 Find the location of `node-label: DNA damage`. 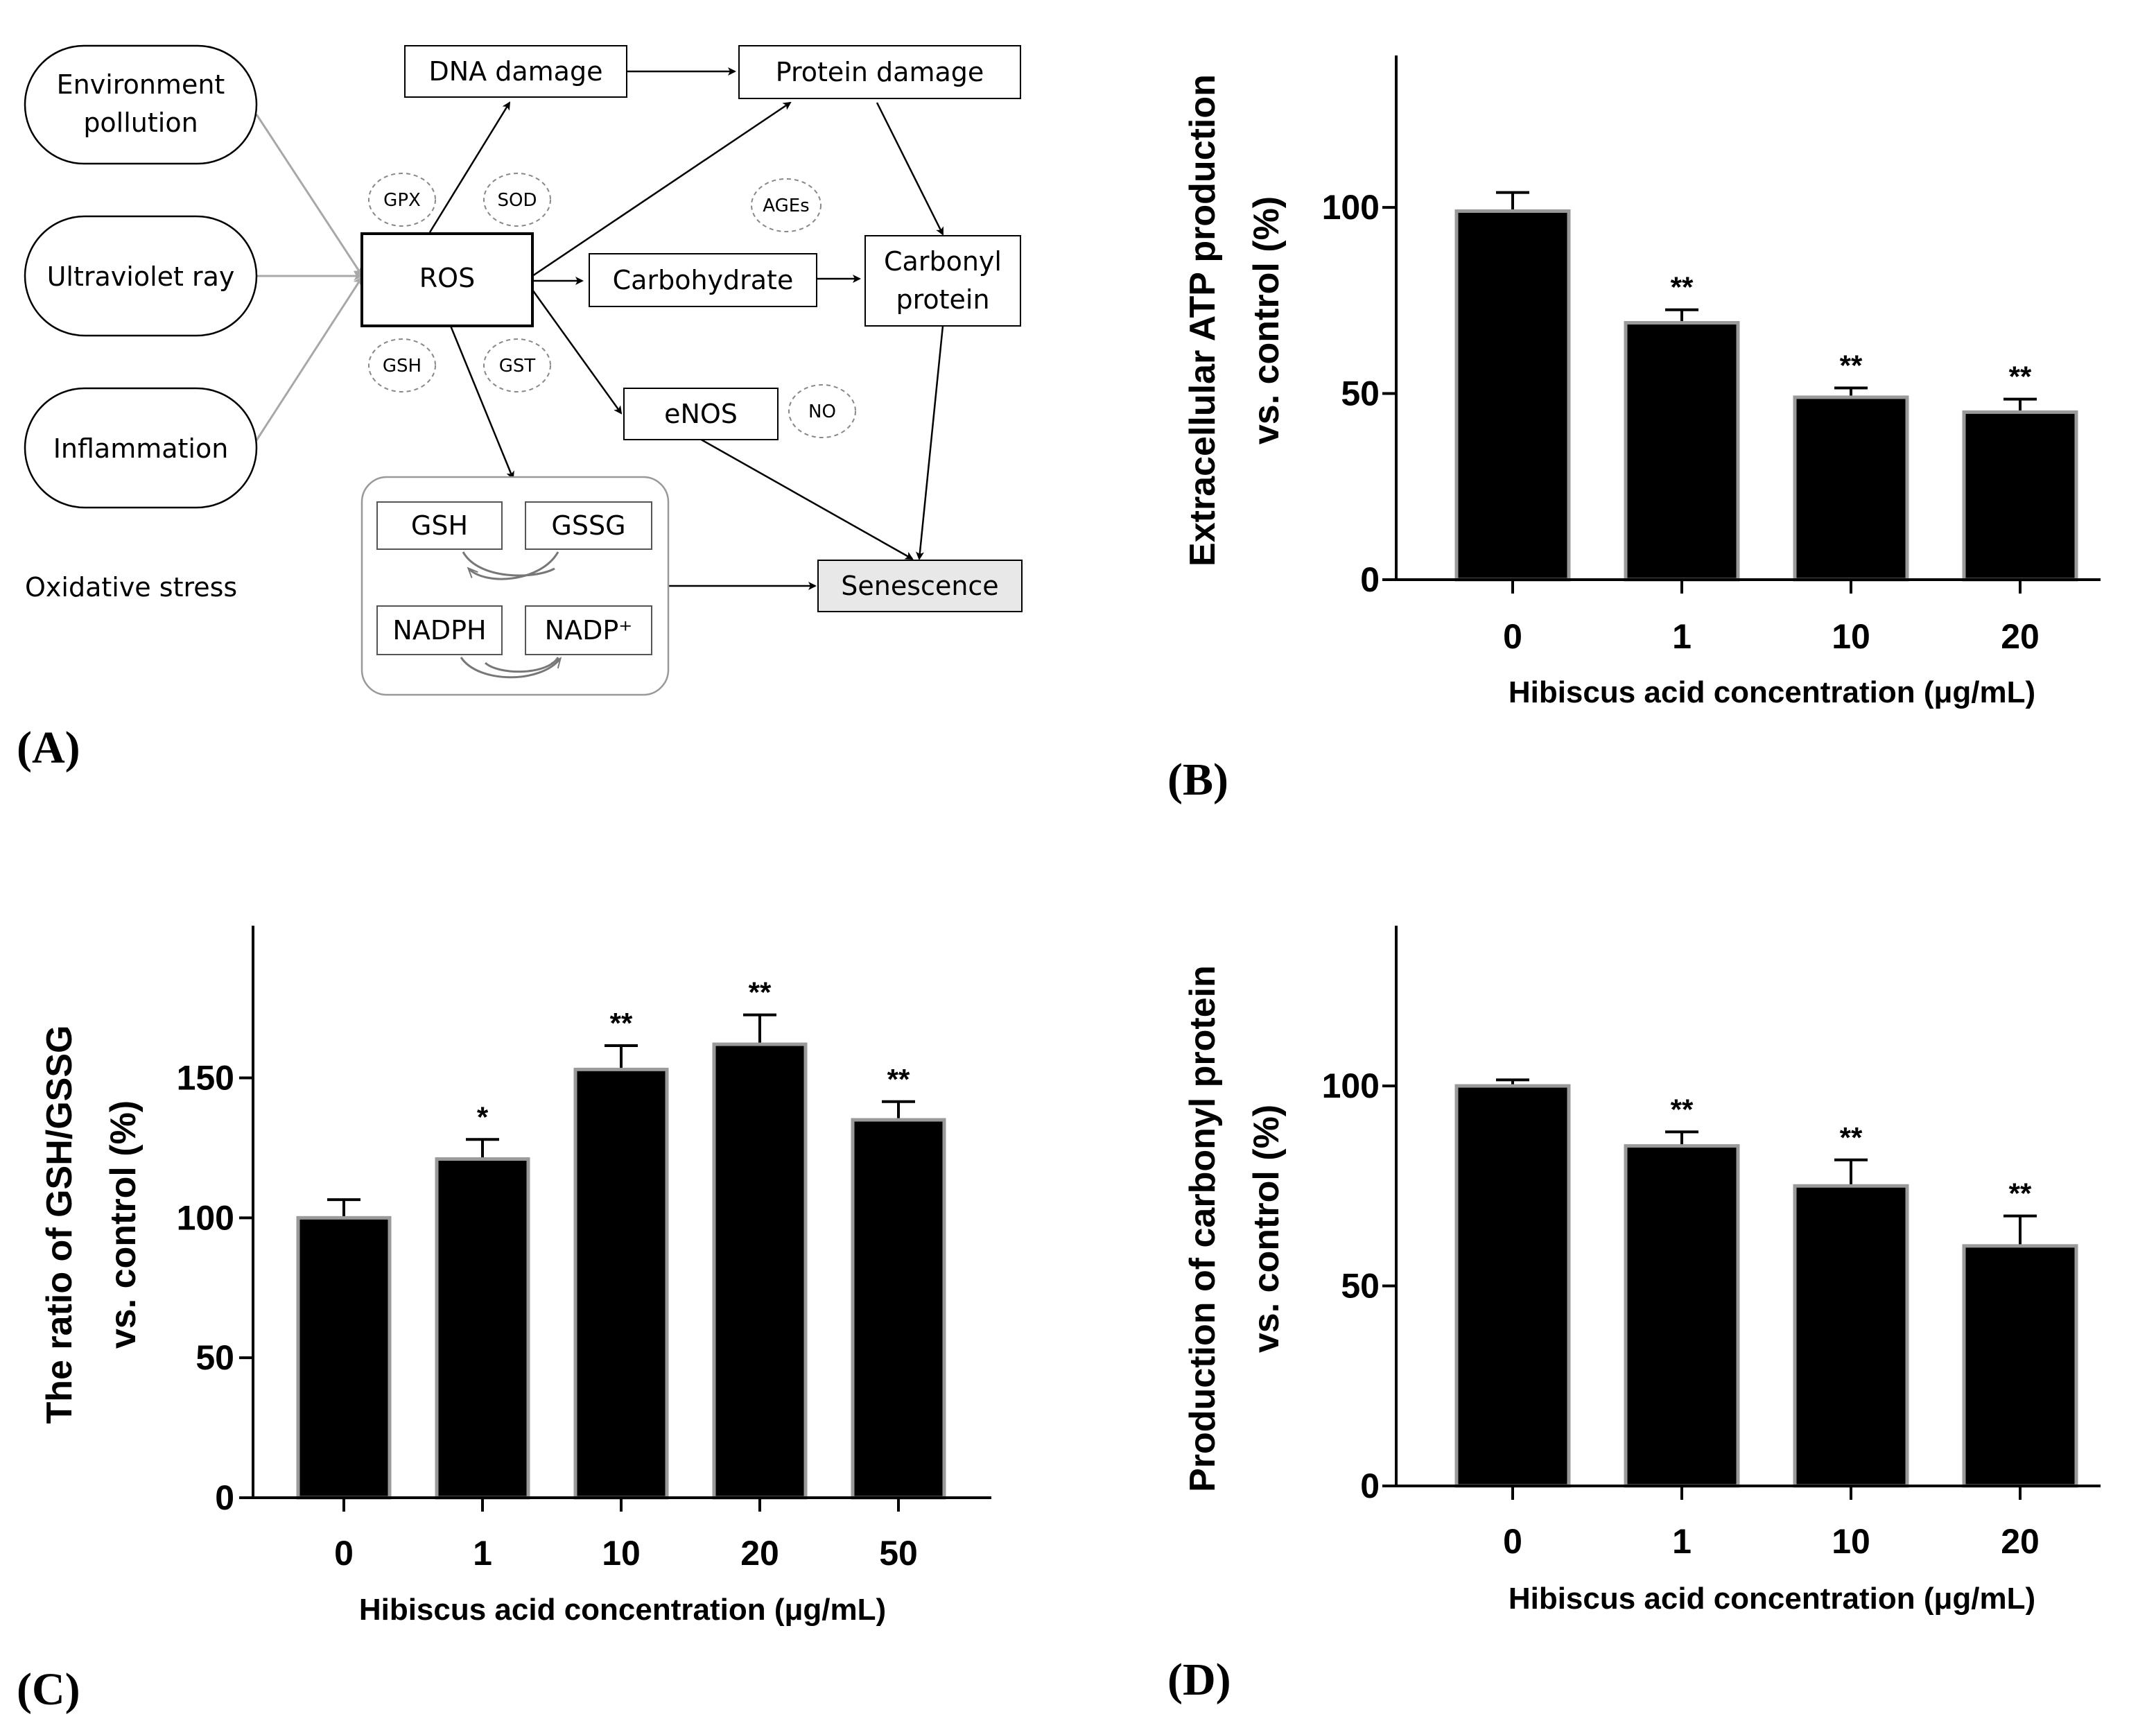

node-label: DNA damage is located at coordinates (516, 71).